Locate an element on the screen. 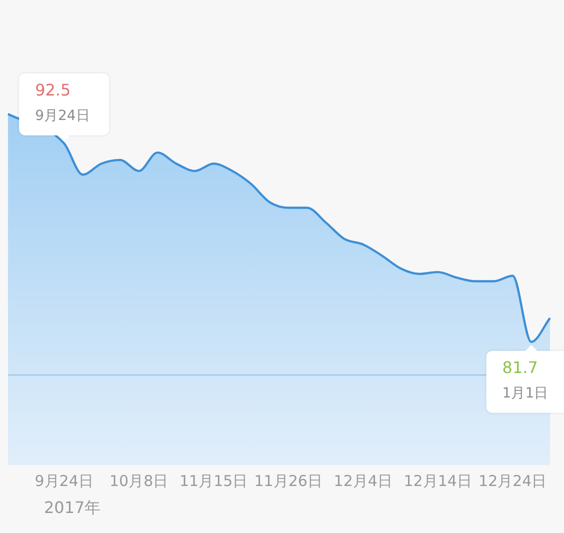  x-tick-label: 12月14日 is located at coordinates (438, 481).